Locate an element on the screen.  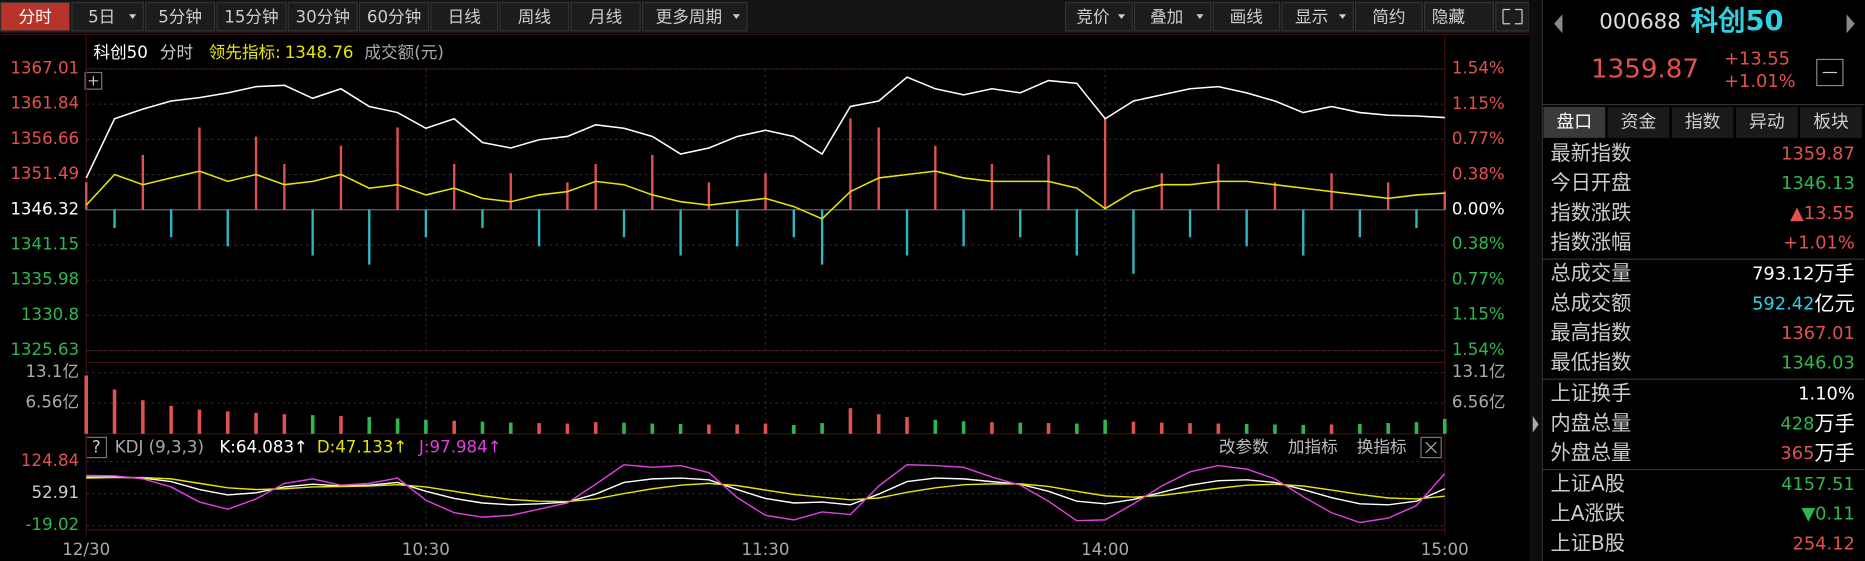
indicator-button: 改参数 is located at coordinates (1244, 447).